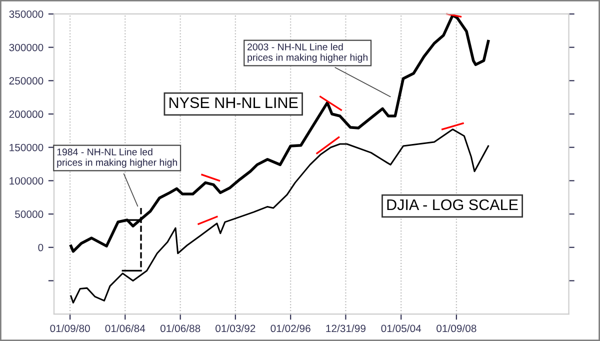 Image resolution: width=600 pixels, height=341 pixels. I want to click on x-tick-label: 01/09/80, so click(70, 328).